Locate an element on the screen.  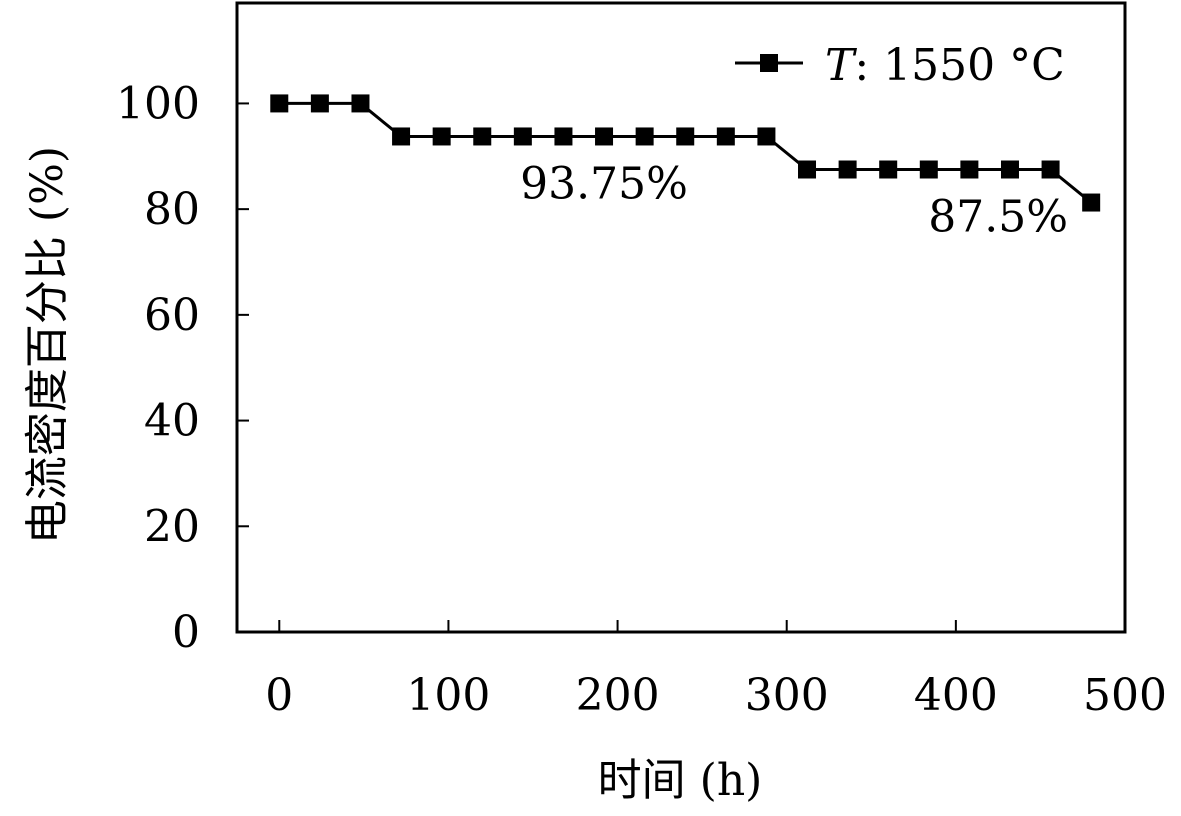
x-axis: 0 100 200 300 400 500 is located at coordinates (716, 670).